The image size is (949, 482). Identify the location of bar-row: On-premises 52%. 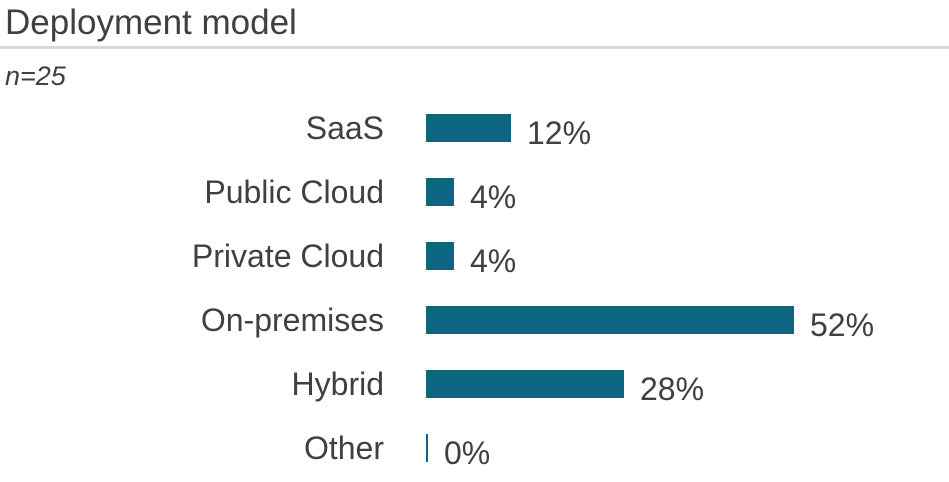
(474, 320).